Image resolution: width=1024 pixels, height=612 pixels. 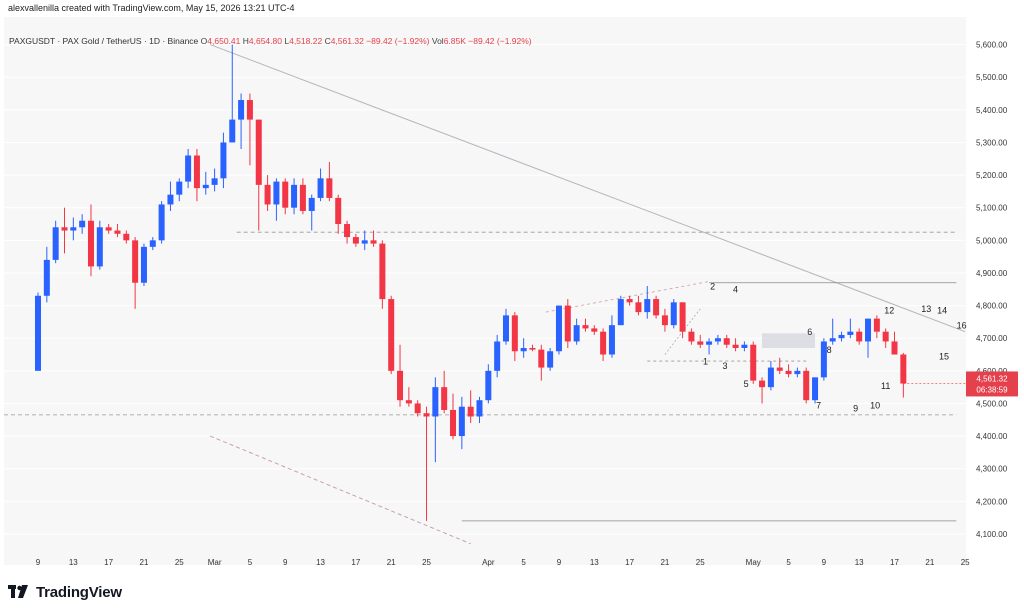 I want to click on high-value: 4,654.80, so click(x=265, y=41).